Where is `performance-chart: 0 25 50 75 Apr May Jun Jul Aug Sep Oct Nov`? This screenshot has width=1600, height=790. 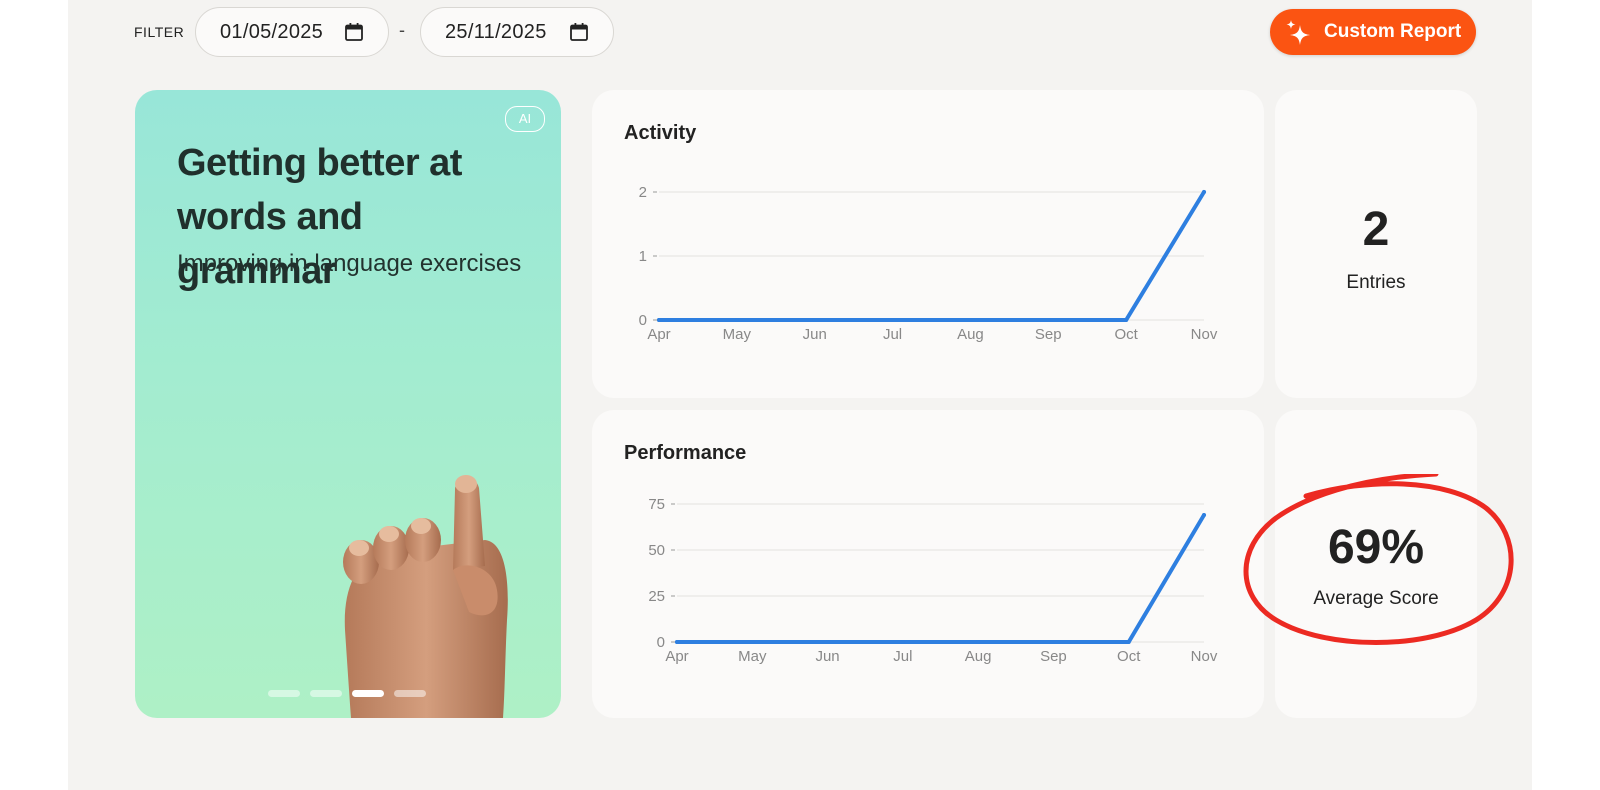 performance-chart: 0 25 50 75 Apr May Jun Jul Aug Sep Oct Nov is located at coordinates (933, 580).